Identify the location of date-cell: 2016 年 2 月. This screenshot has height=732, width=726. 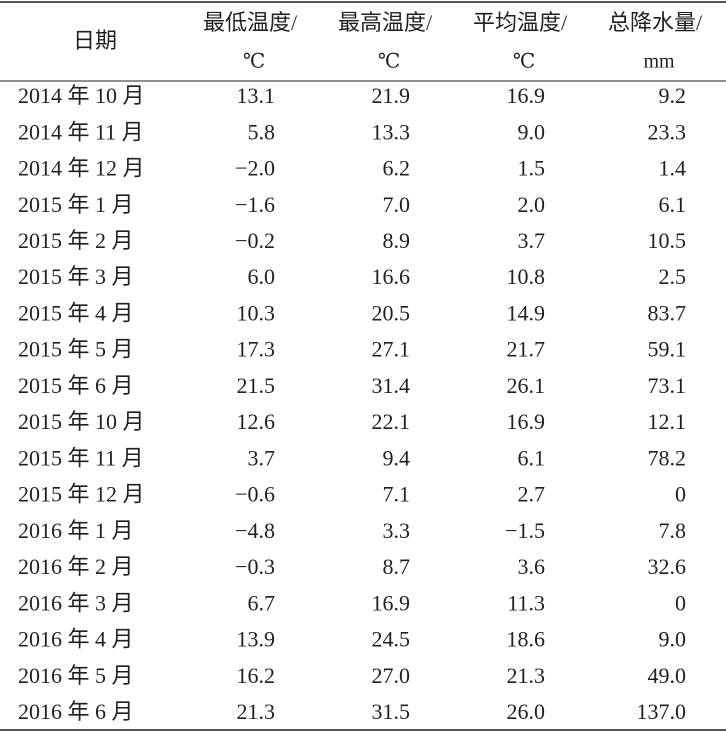
(76, 566).